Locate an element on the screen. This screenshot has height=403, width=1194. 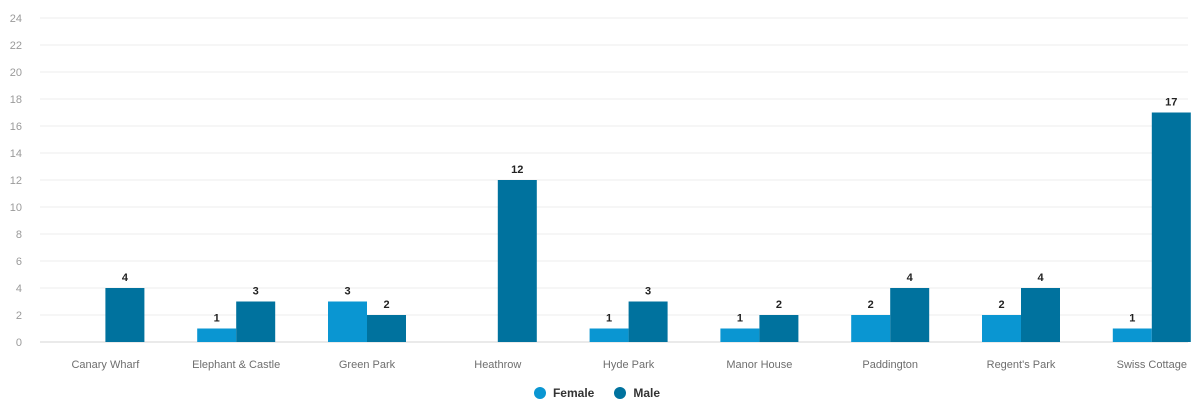
y-tick-label: 6 is located at coordinates (19, 262).